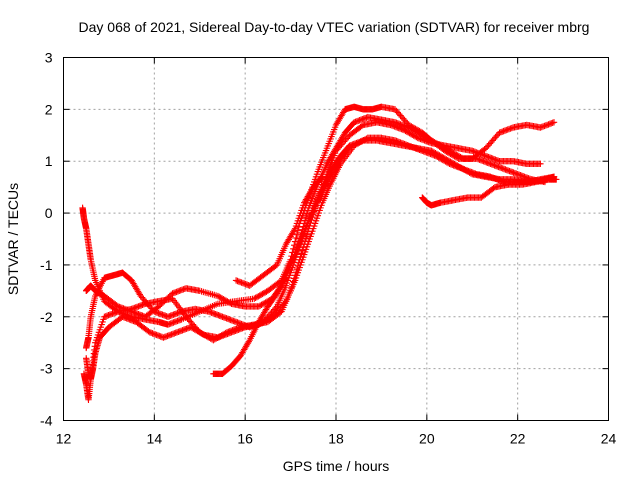  What do you see at coordinates (49, 109) in the screenshot?
I see `y-tick-label: 2` at bounding box center [49, 109].